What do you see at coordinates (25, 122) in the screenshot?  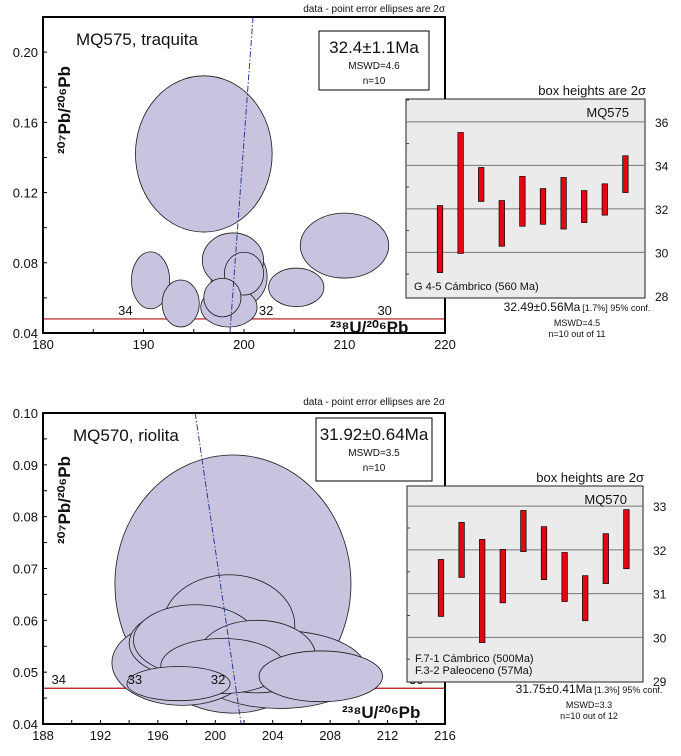 I see `y-tick-label: 0.16` at bounding box center [25, 122].